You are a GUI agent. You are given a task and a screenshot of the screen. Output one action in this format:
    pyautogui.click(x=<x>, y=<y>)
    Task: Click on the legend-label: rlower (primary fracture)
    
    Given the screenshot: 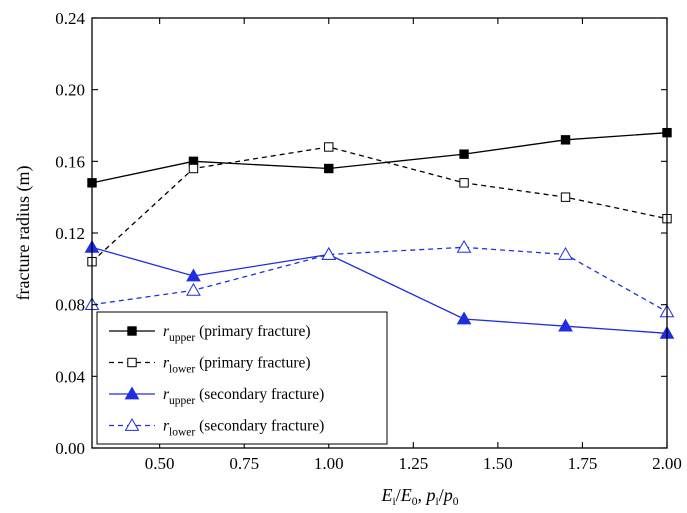 What is the action you would take?
    pyautogui.click(x=237, y=365)
    